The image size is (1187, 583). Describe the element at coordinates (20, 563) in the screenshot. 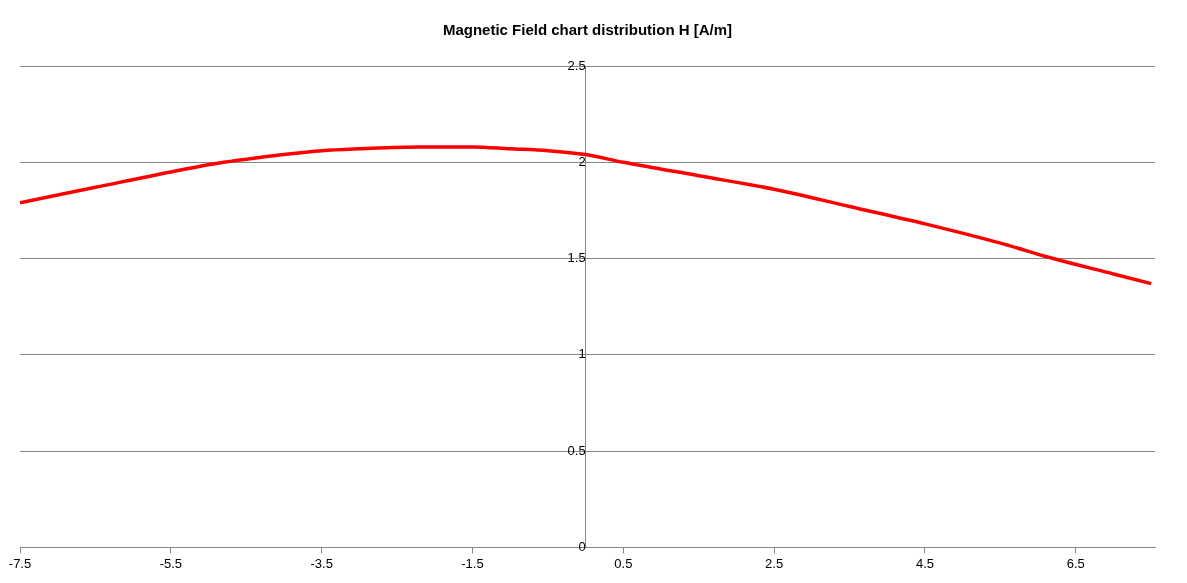

I see `x-tick-label: -7.5` at that location.